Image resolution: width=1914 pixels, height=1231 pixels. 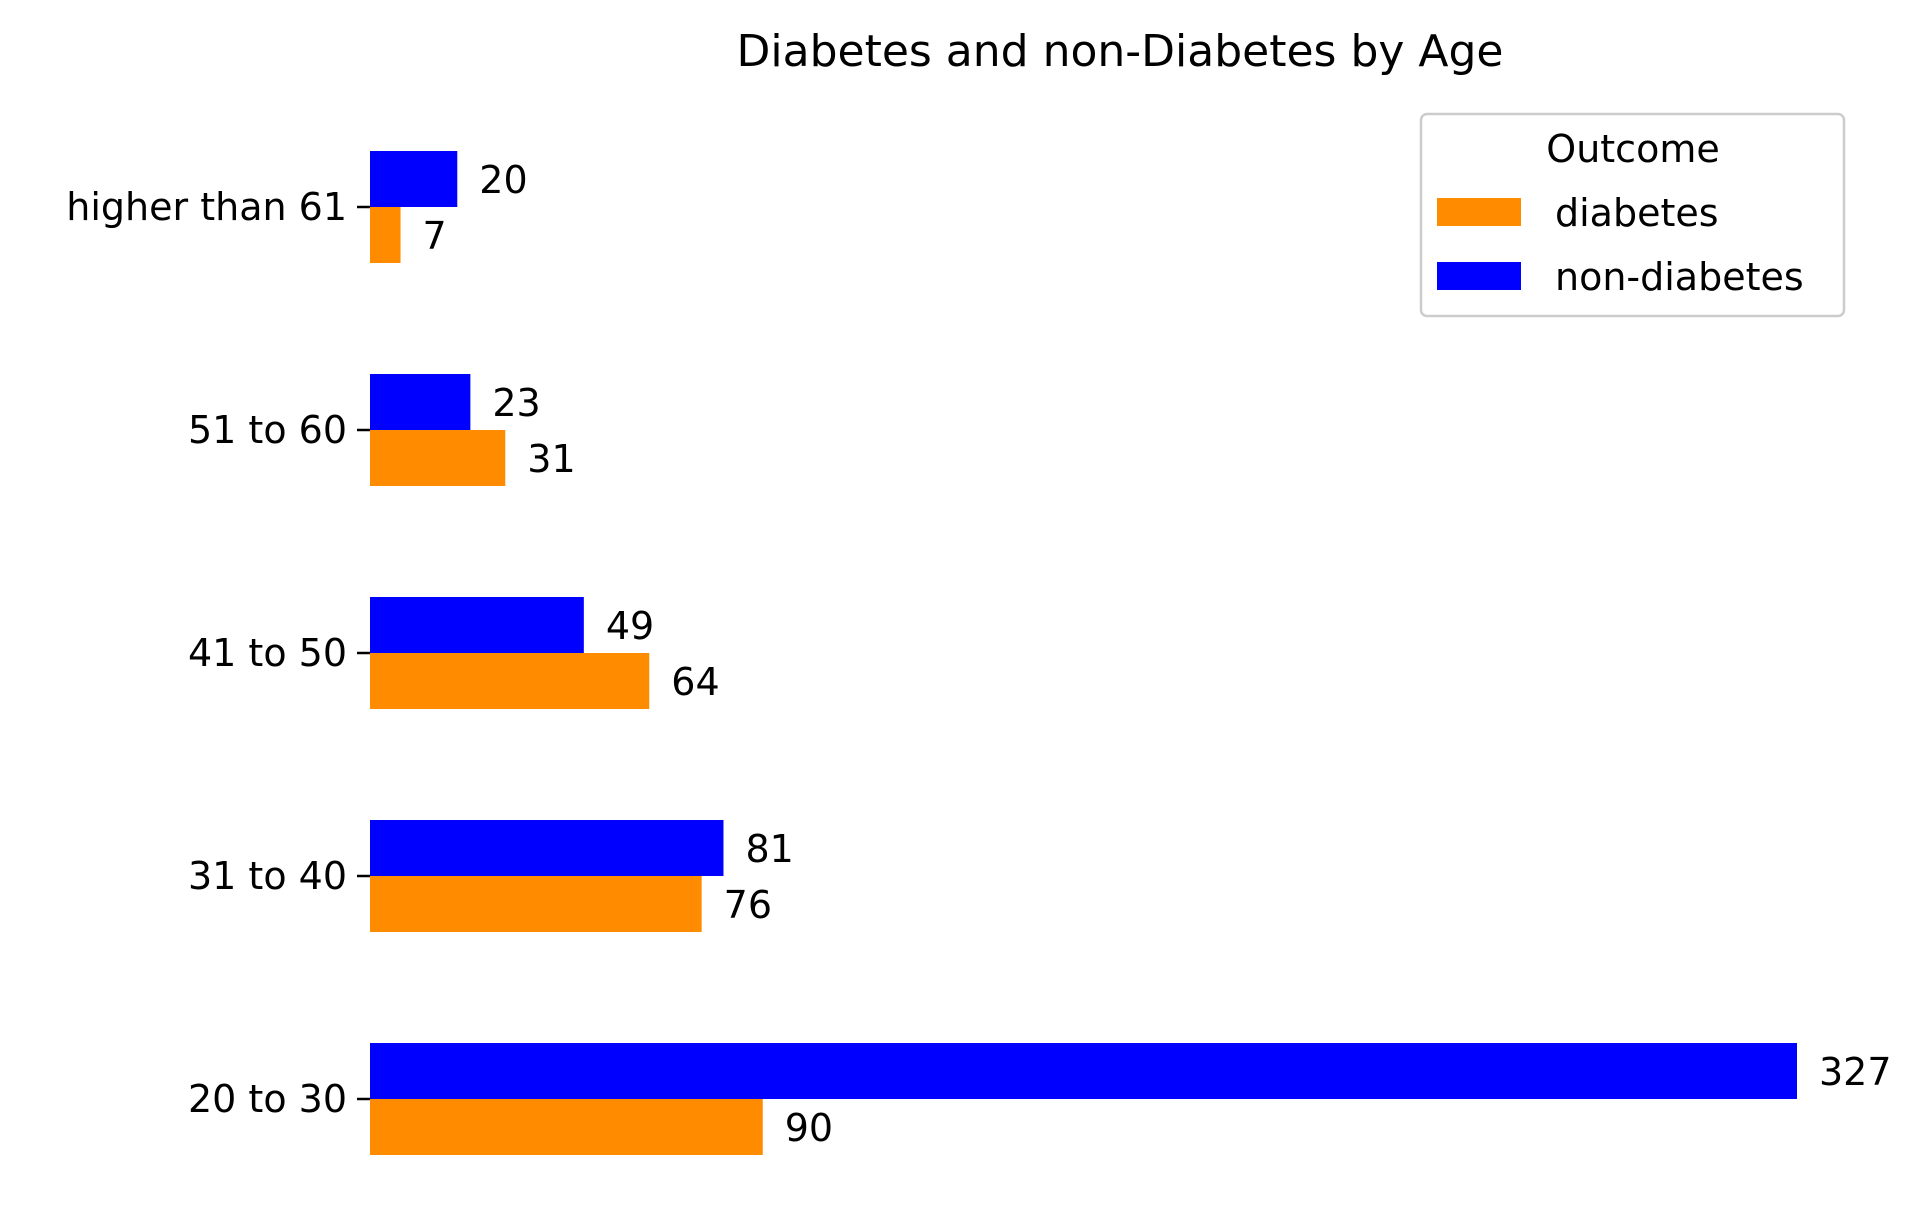 I want to click on y-tick-label-41-to-50: 41 to 50, so click(x=267, y=653).